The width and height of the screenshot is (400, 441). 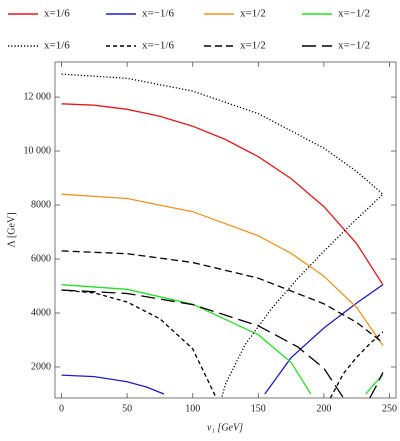 I want to click on x-tick-label: 0, so click(x=61, y=408).